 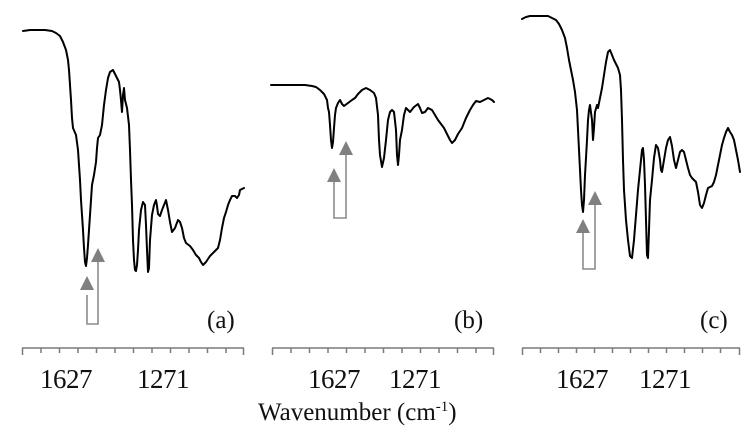 What do you see at coordinates (631, 351) in the screenshot?
I see `x-axis-c` at bounding box center [631, 351].